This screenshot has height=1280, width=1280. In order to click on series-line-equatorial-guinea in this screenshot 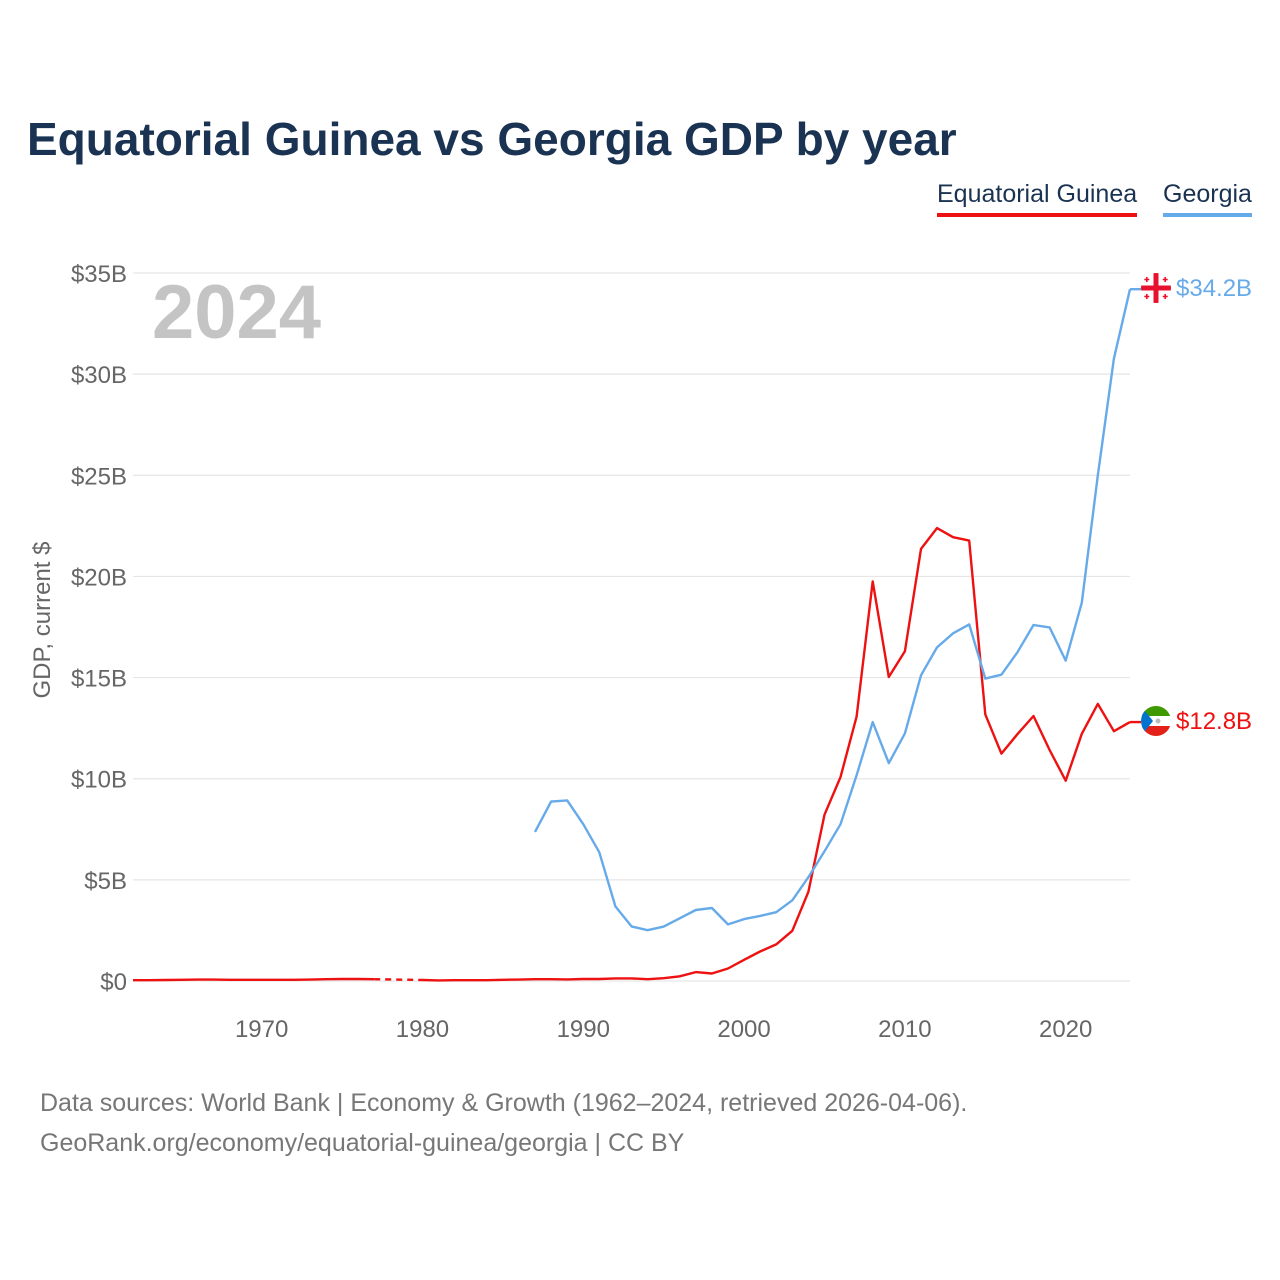, I will do `click(254, 979)`.